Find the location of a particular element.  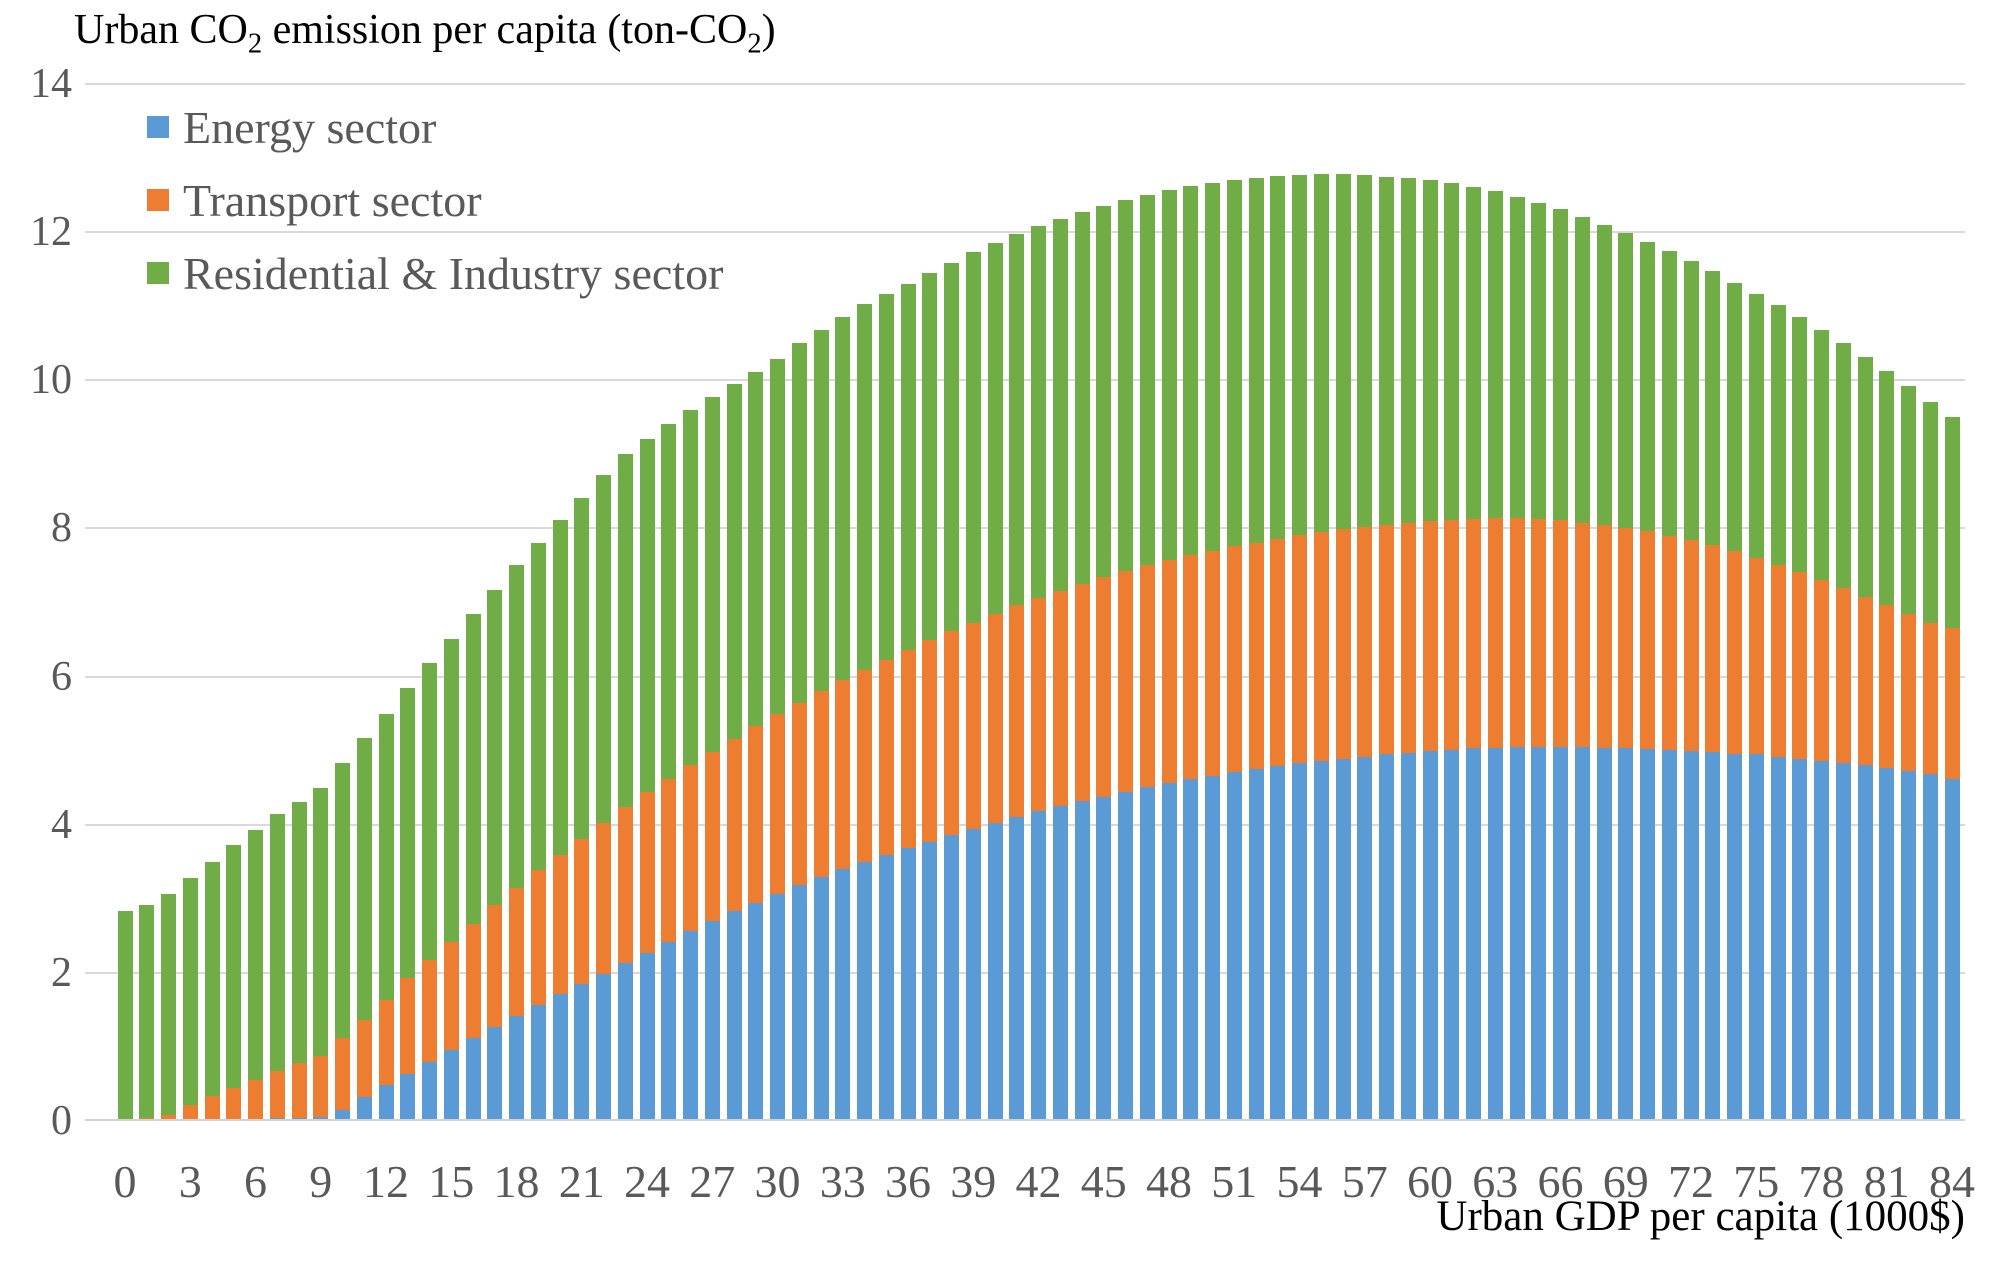

x-tick-label: 84 is located at coordinates (1952, 1181).